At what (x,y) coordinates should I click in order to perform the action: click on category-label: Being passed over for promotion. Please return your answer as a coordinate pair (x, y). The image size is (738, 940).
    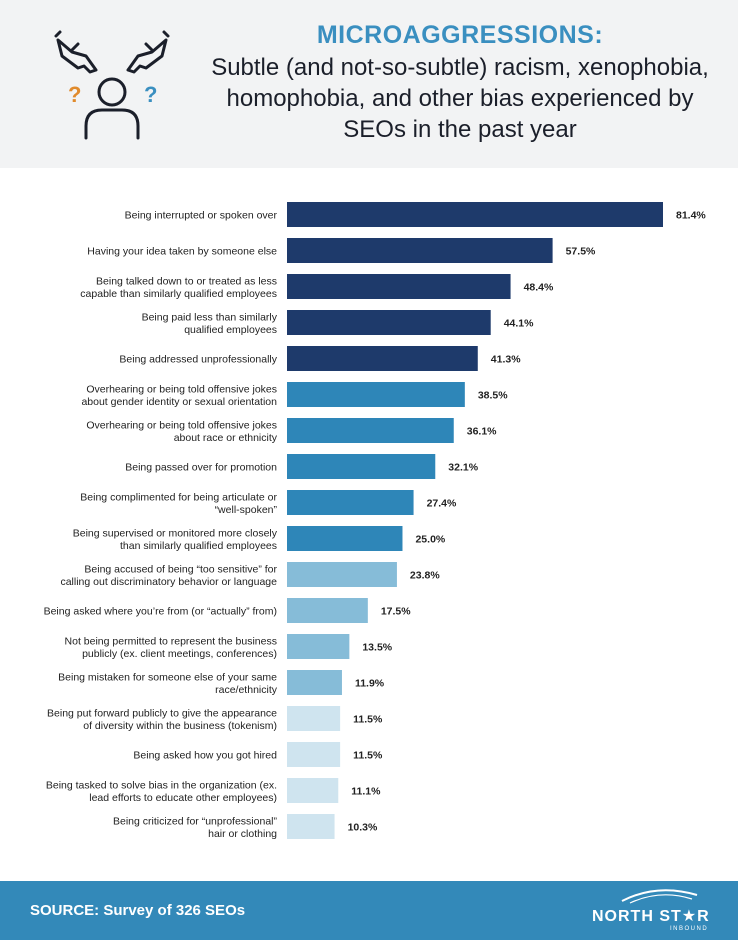
    Looking at the image, I should click on (201, 468).